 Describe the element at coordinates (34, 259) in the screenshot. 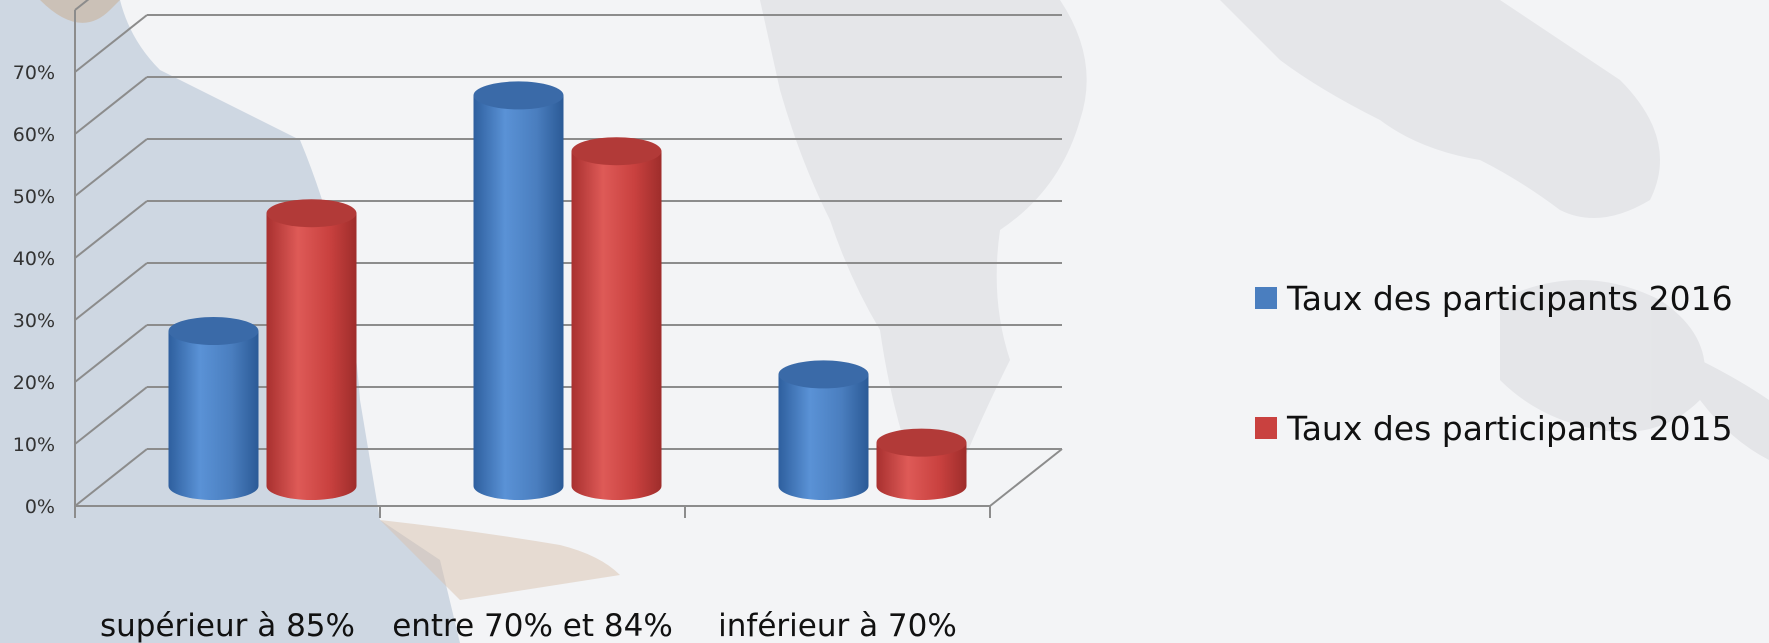

I see `y-tick-label-4: 40%` at that location.